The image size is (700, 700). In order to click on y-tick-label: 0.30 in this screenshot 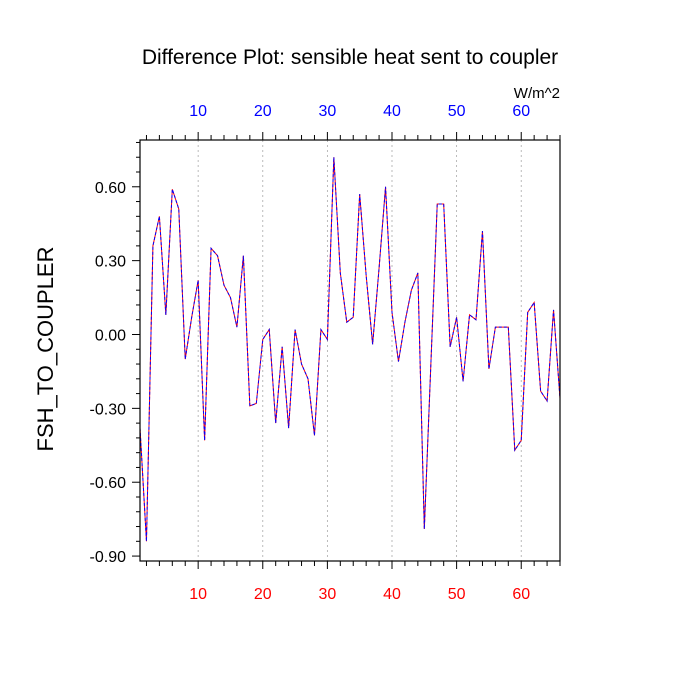, I will do `click(110, 262)`.